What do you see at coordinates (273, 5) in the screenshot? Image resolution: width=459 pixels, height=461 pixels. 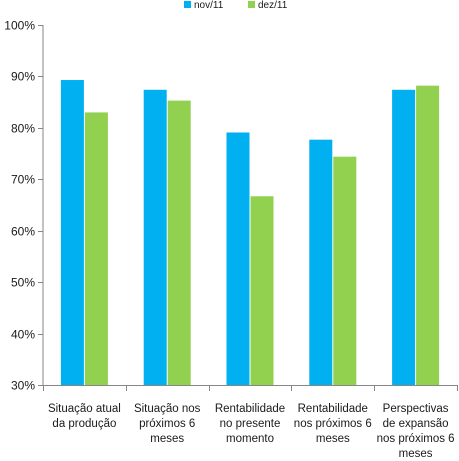 I see `legend-label: dez/11` at bounding box center [273, 5].